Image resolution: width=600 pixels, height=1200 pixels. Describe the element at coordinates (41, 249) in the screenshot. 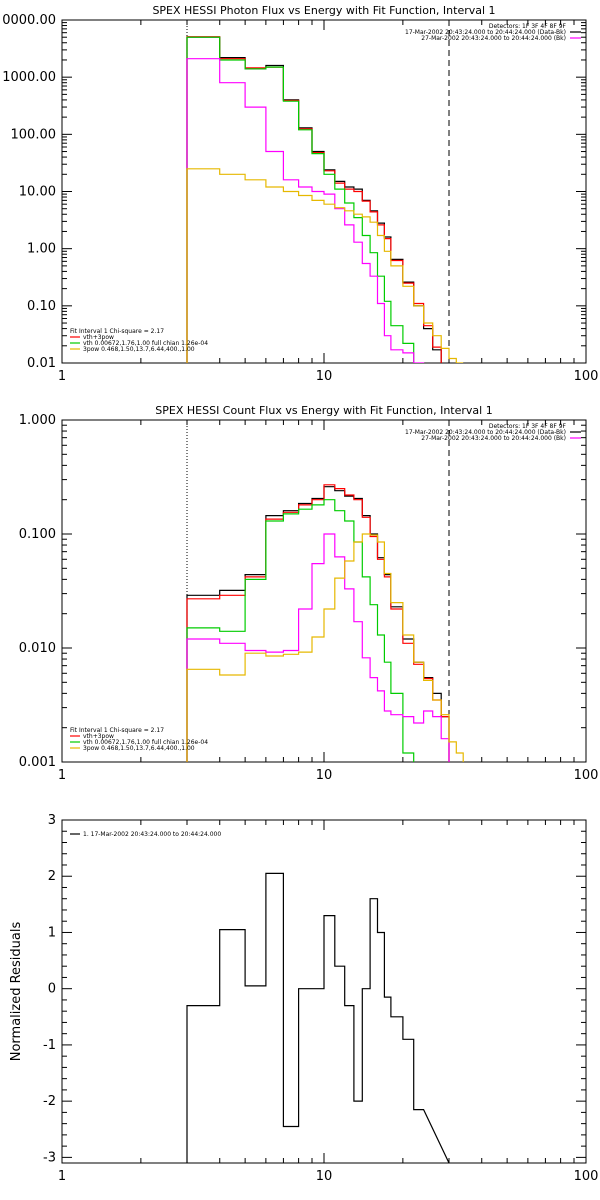

I see `y-tick-label: 1.00` at that location.